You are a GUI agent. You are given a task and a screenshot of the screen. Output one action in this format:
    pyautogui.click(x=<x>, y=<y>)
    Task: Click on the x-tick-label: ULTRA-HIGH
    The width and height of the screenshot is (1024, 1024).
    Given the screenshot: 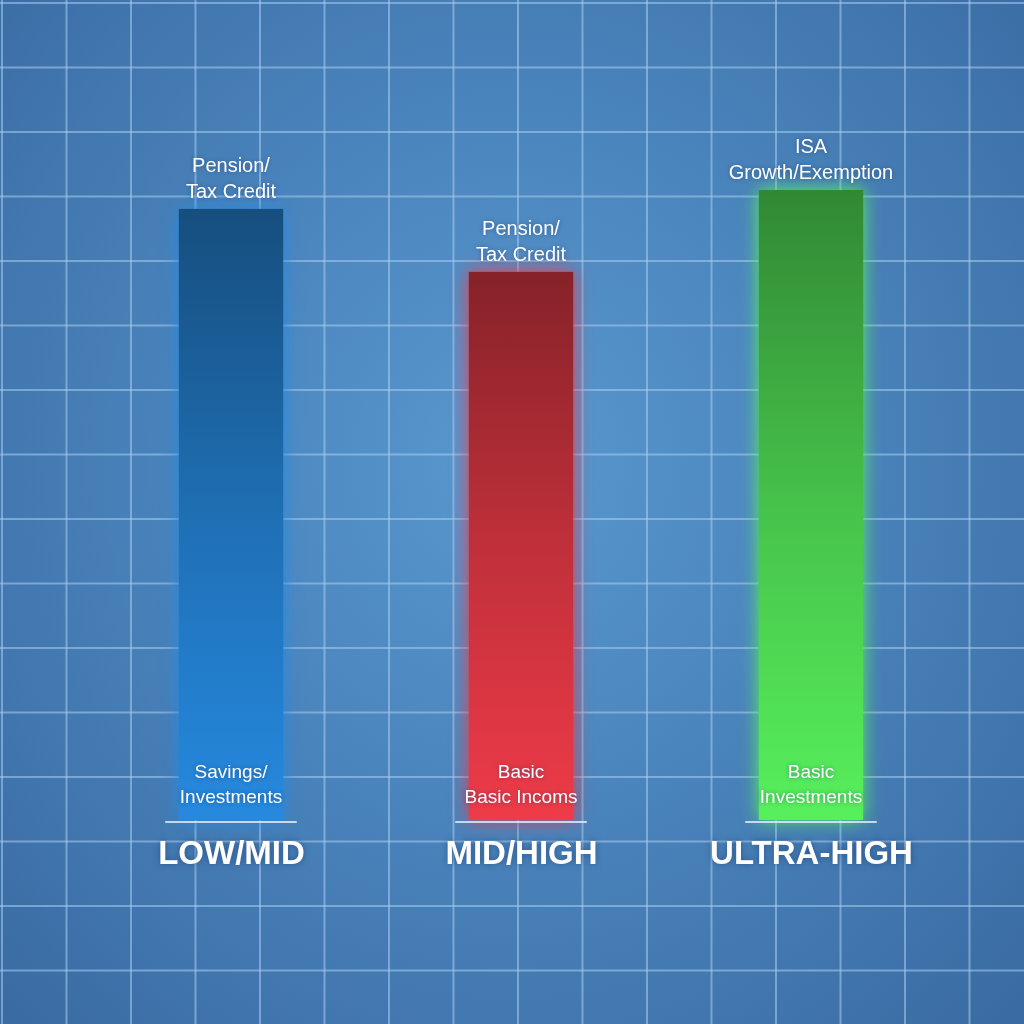 What is the action you would take?
    pyautogui.click(x=811, y=853)
    